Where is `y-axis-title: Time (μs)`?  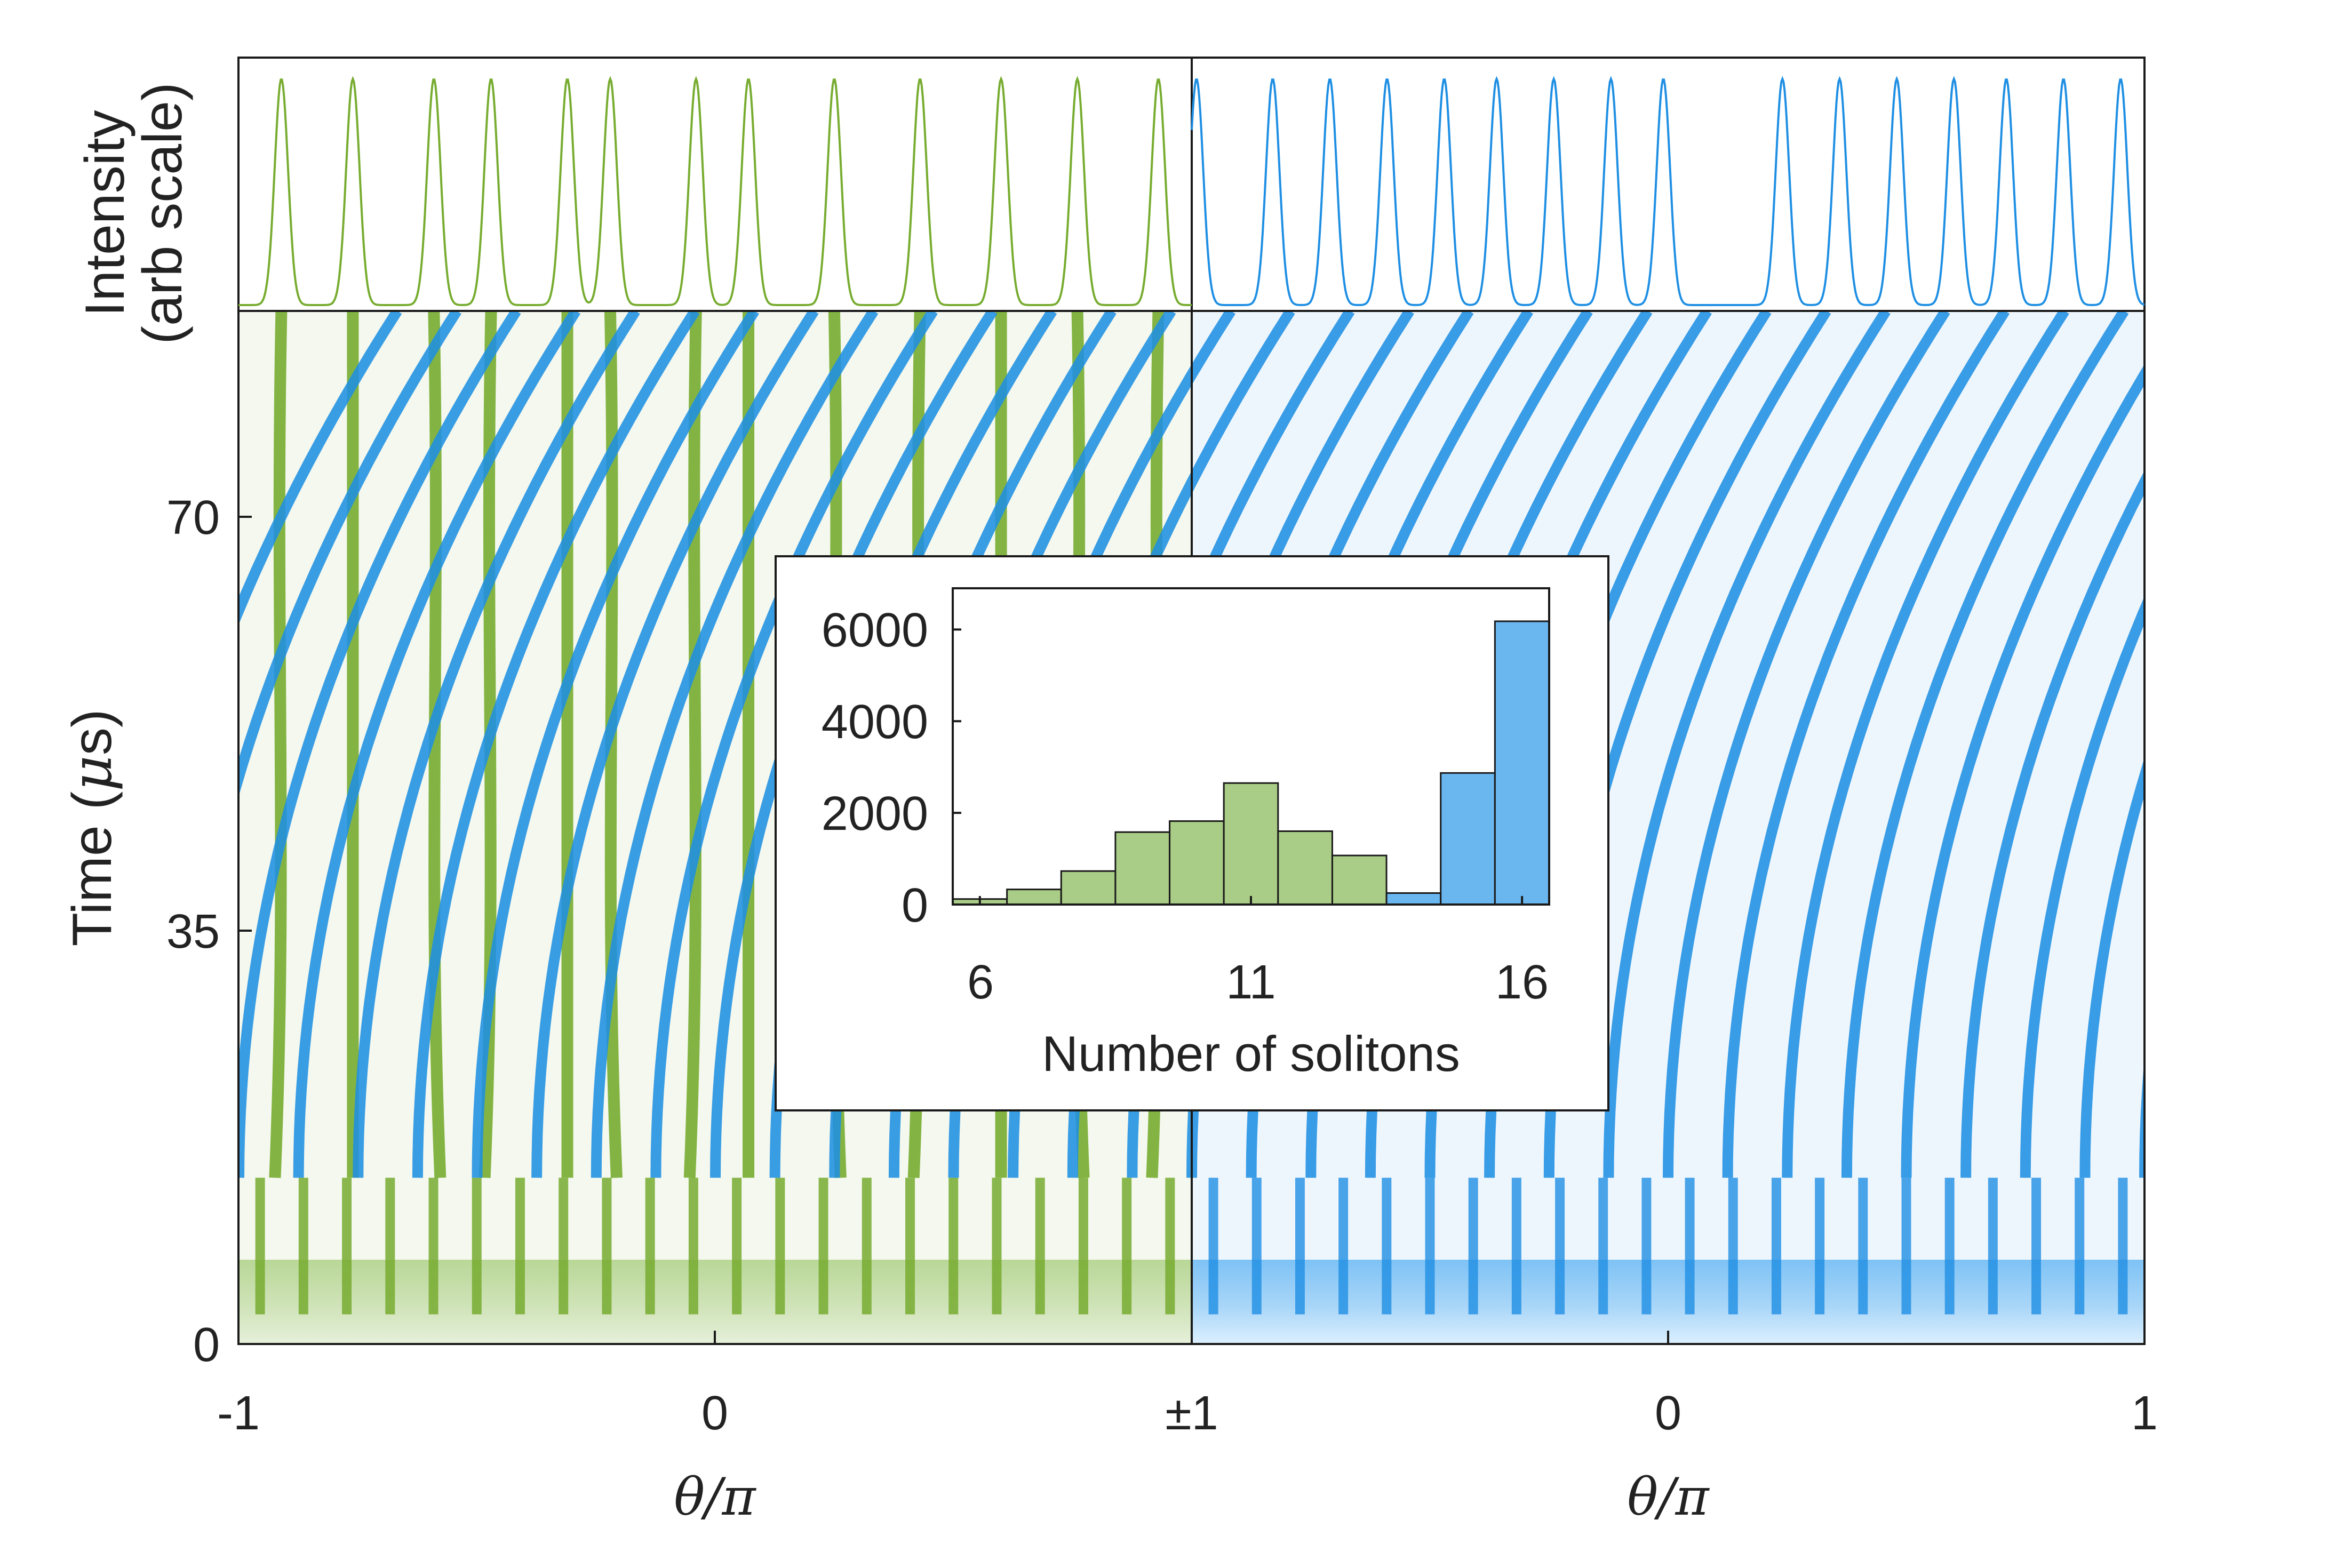 y-axis-title: Time (μs) is located at coordinates (91, 827).